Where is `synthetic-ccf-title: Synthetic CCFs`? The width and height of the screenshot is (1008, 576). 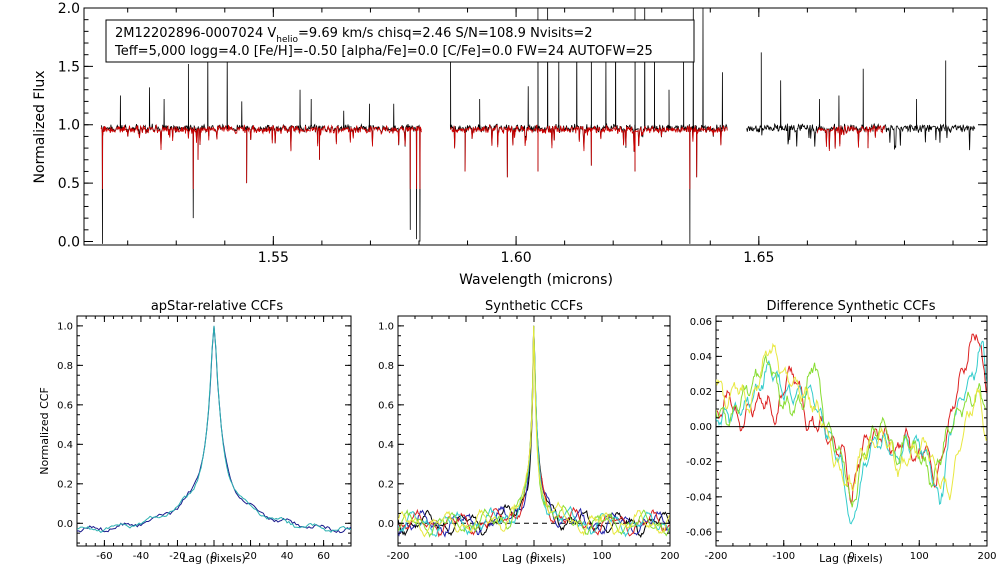
synthetic-ccf-title: Synthetic CCFs is located at coordinates (534, 306).